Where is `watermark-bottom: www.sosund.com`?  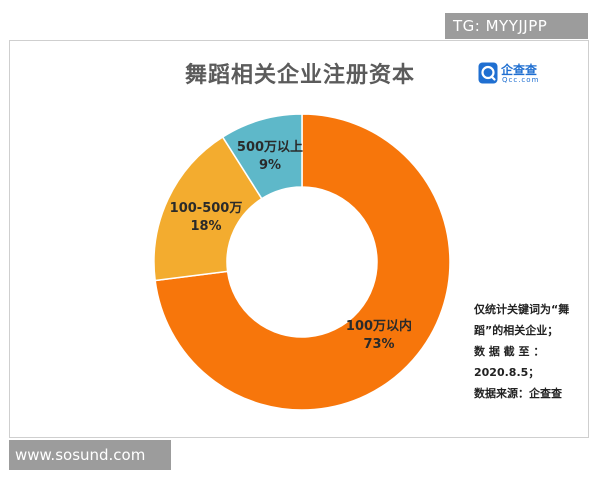 watermark-bottom: www.sosund.com is located at coordinates (90, 455).